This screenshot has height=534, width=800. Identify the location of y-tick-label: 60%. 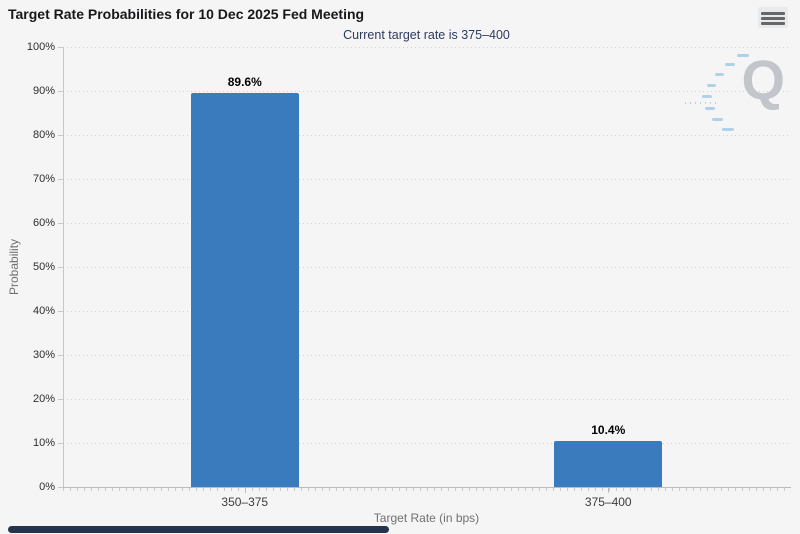
(43, 223).